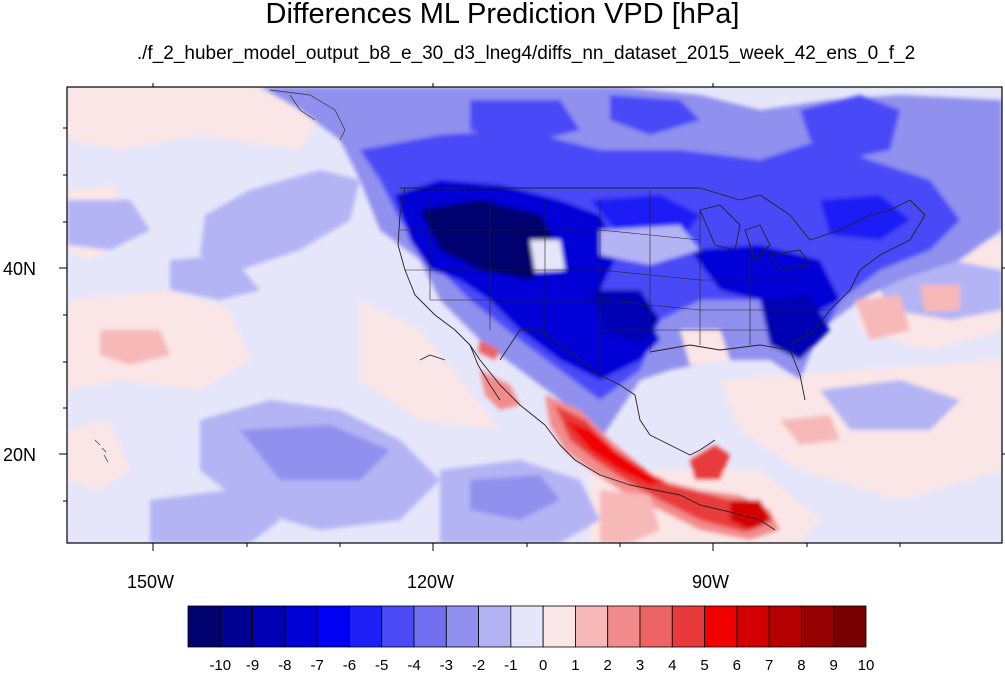 Image resolution: width=1005 pixels, height=676 pixels. What do you see at coordinates (833, 665) in the screenshot?
I see `colorbar-tick-label: 9` at bounding box center [833, 665].